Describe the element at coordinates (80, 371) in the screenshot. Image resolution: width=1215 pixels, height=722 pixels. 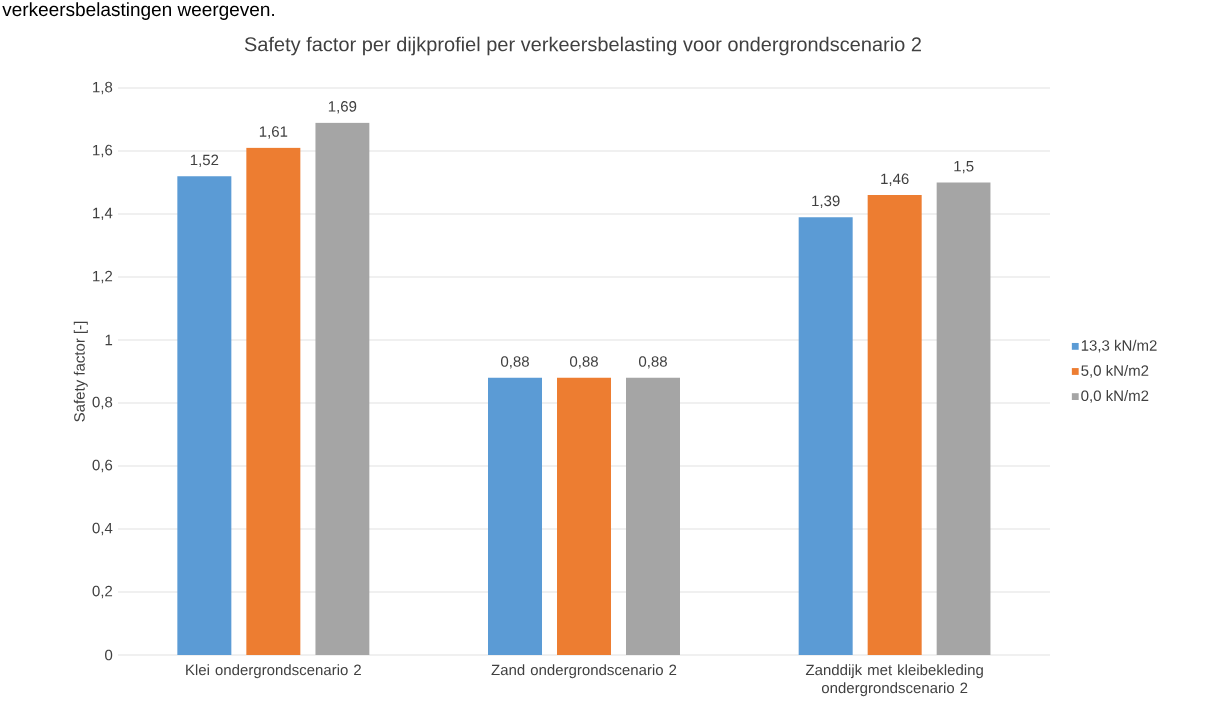
I see `y-axis-title: Safety factor [-]` at that location.